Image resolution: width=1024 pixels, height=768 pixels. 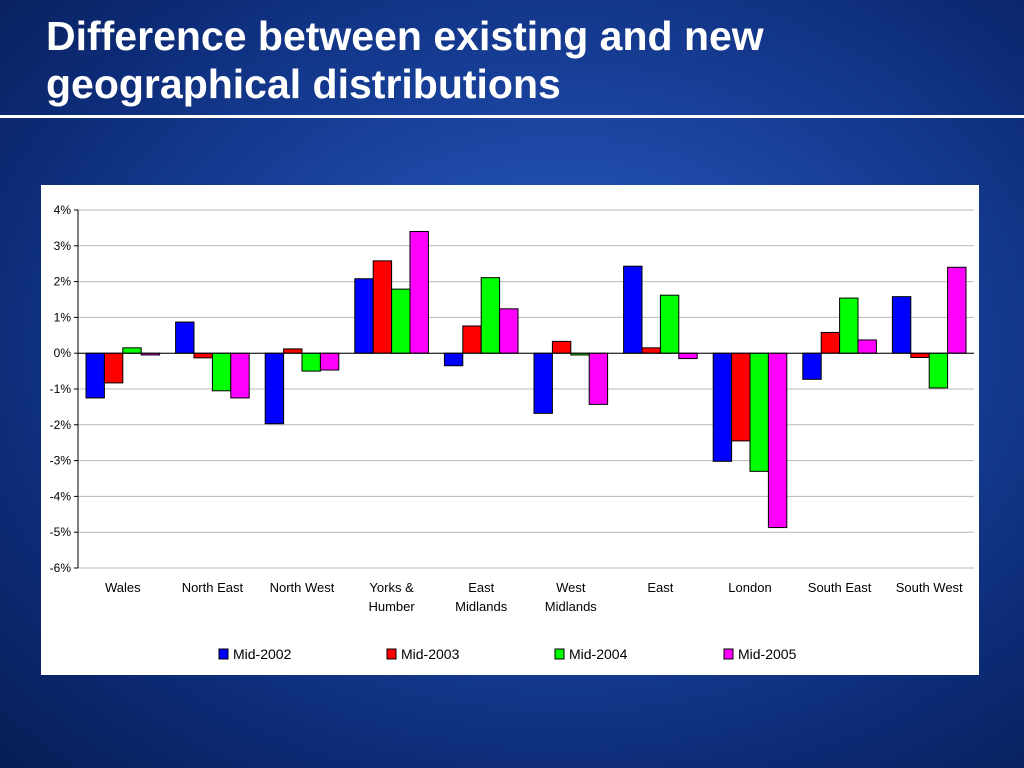 What do you see at coordinates (571, 587) in the screenshot?
I see `category-label: West` at bounding box center [571, 587].